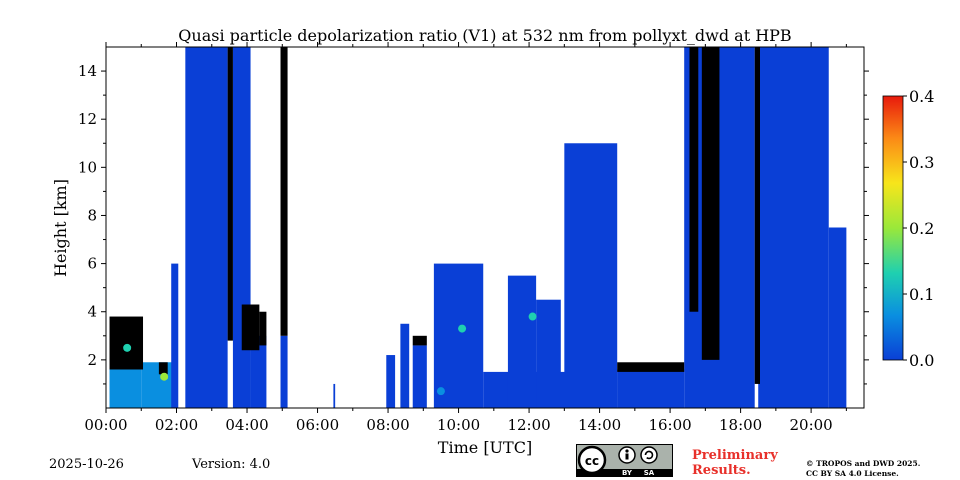 The image size is (960, 480). Describe the element at coordinates (387, 425) in the screenshot. I see `x-tick-label-4: 08:00` at that location.